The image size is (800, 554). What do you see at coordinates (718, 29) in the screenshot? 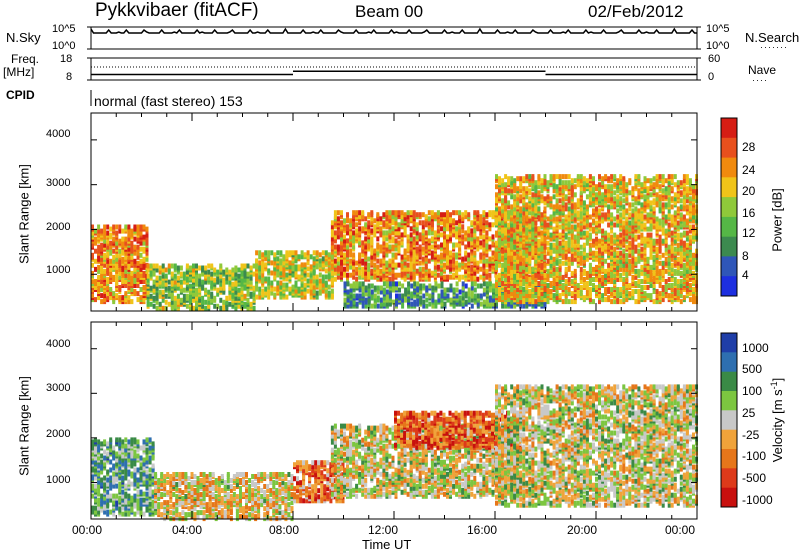
I see `noise-right-tick-top: 10^5` at bounding box center [718, 29].